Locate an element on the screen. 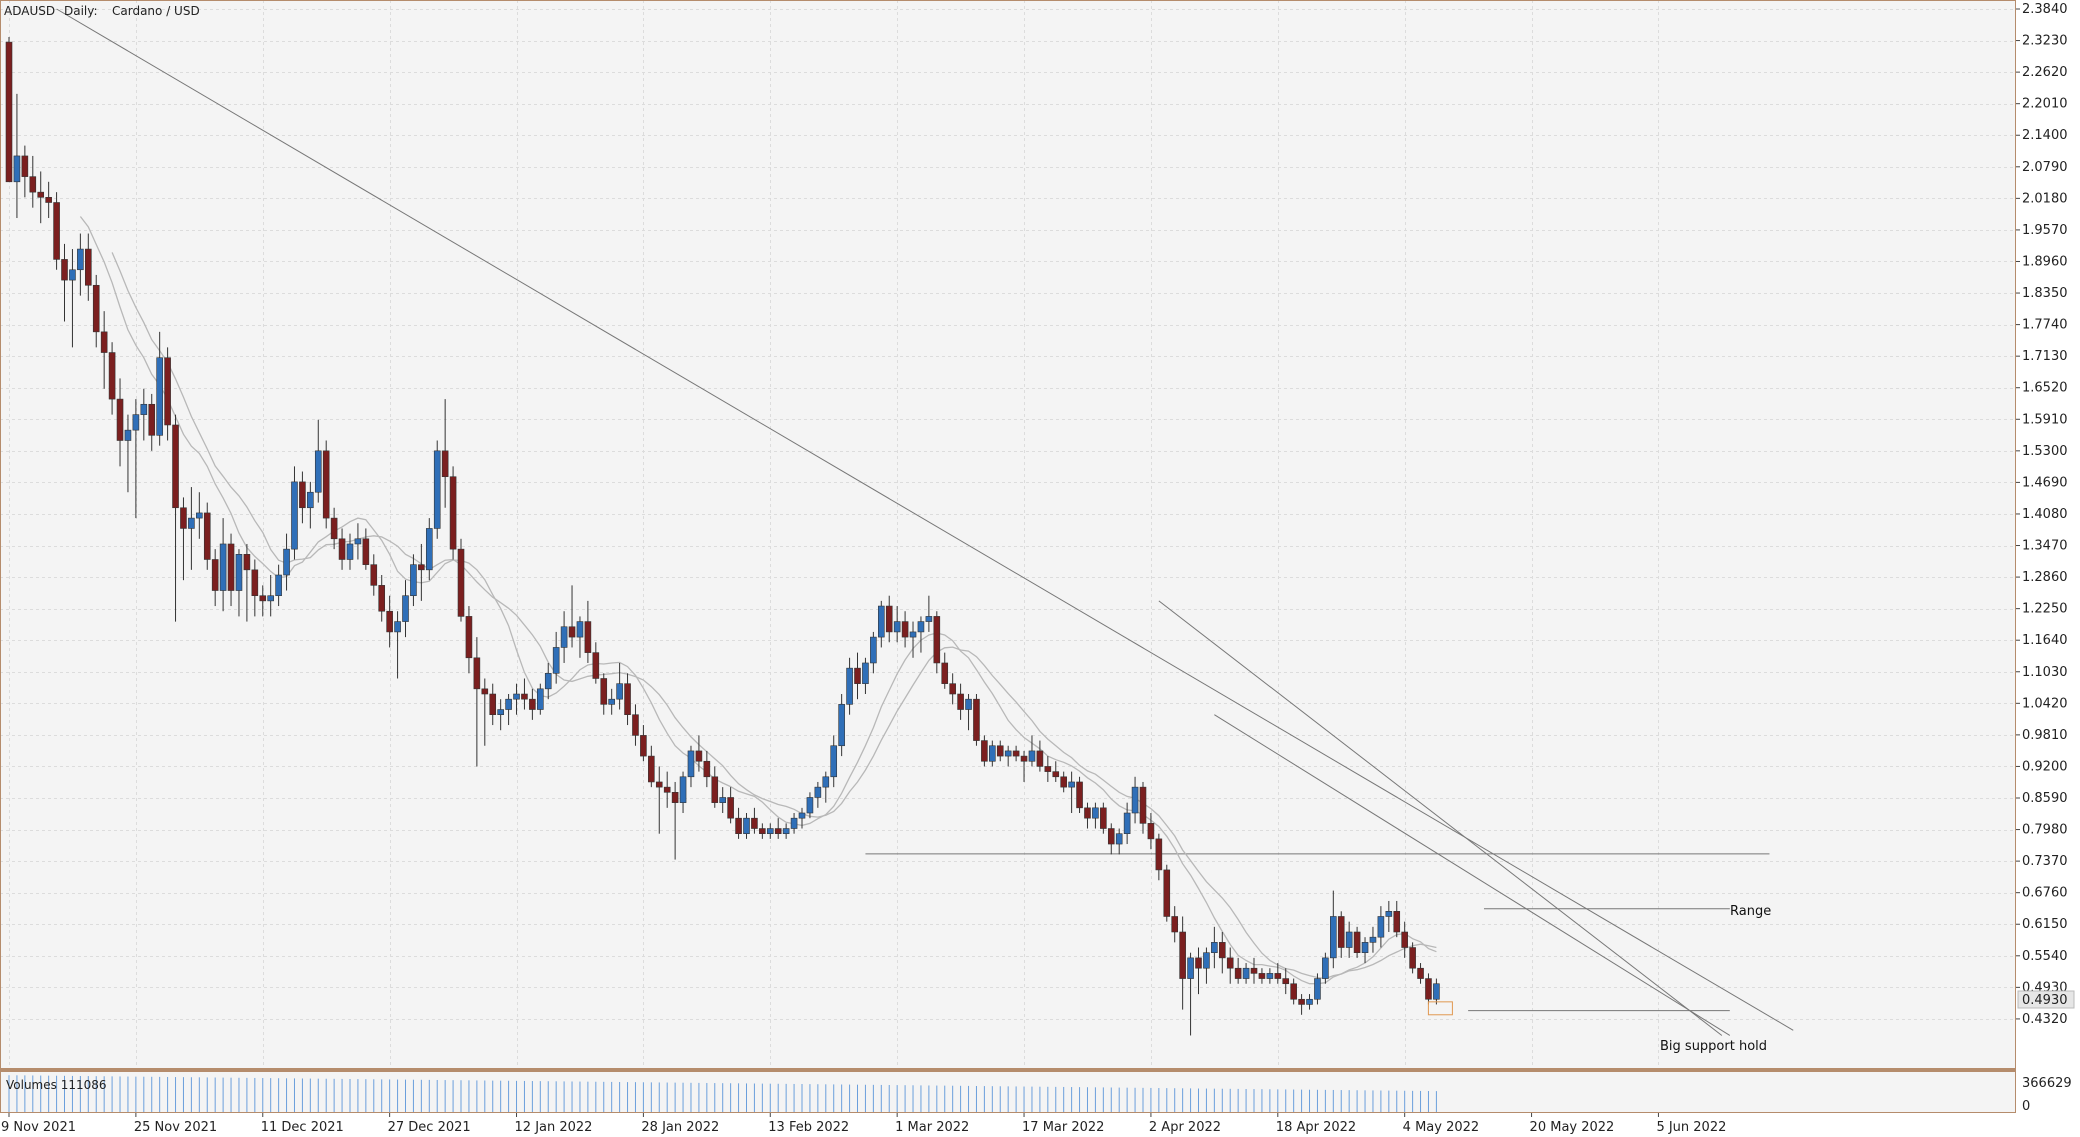  current-price-tag is located at coordinates (2046, 999).